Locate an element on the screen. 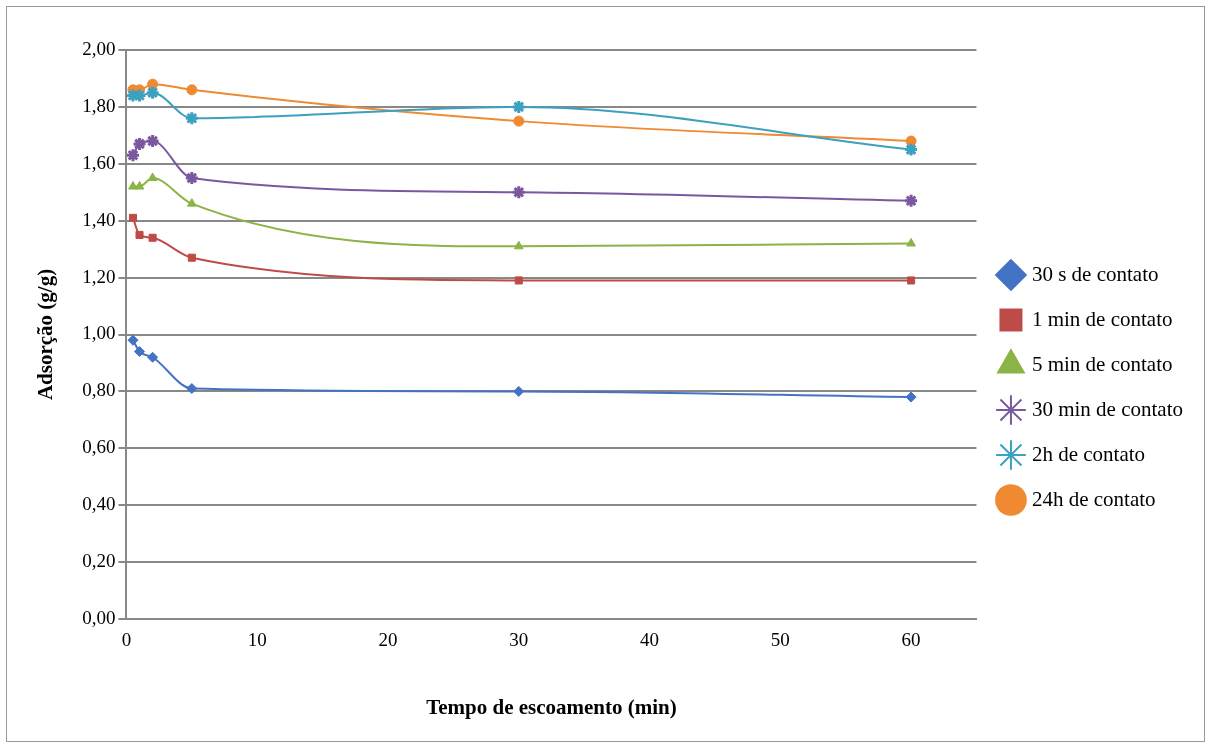 The image size is (1213, 745). y-tick-label: 0,80 is located at coordinates (99, 390).